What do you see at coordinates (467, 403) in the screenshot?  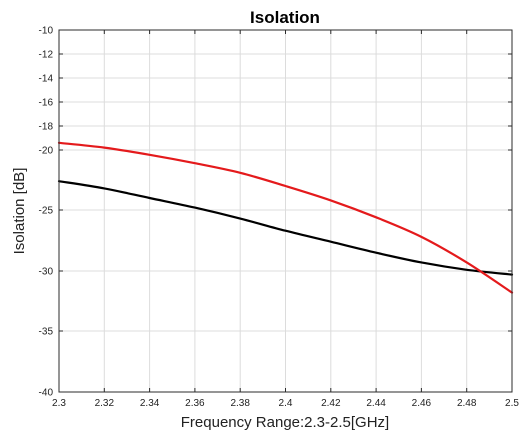 I see `x-tick-label: 2.48` at bounding box center [467, 403].